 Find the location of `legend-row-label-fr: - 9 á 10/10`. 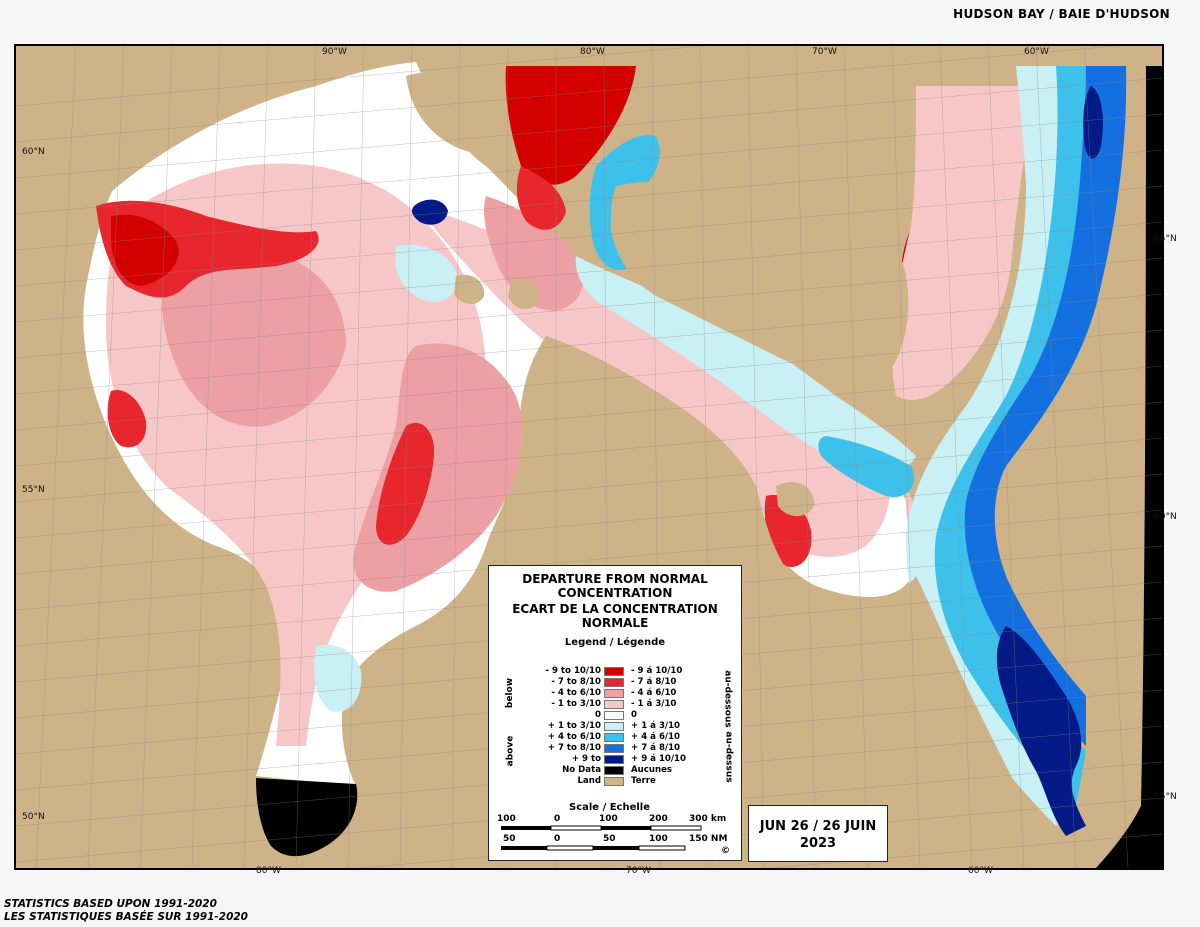

legend-row-label-fr: - 9 á 10/10 is located at coordinates (657, 671).